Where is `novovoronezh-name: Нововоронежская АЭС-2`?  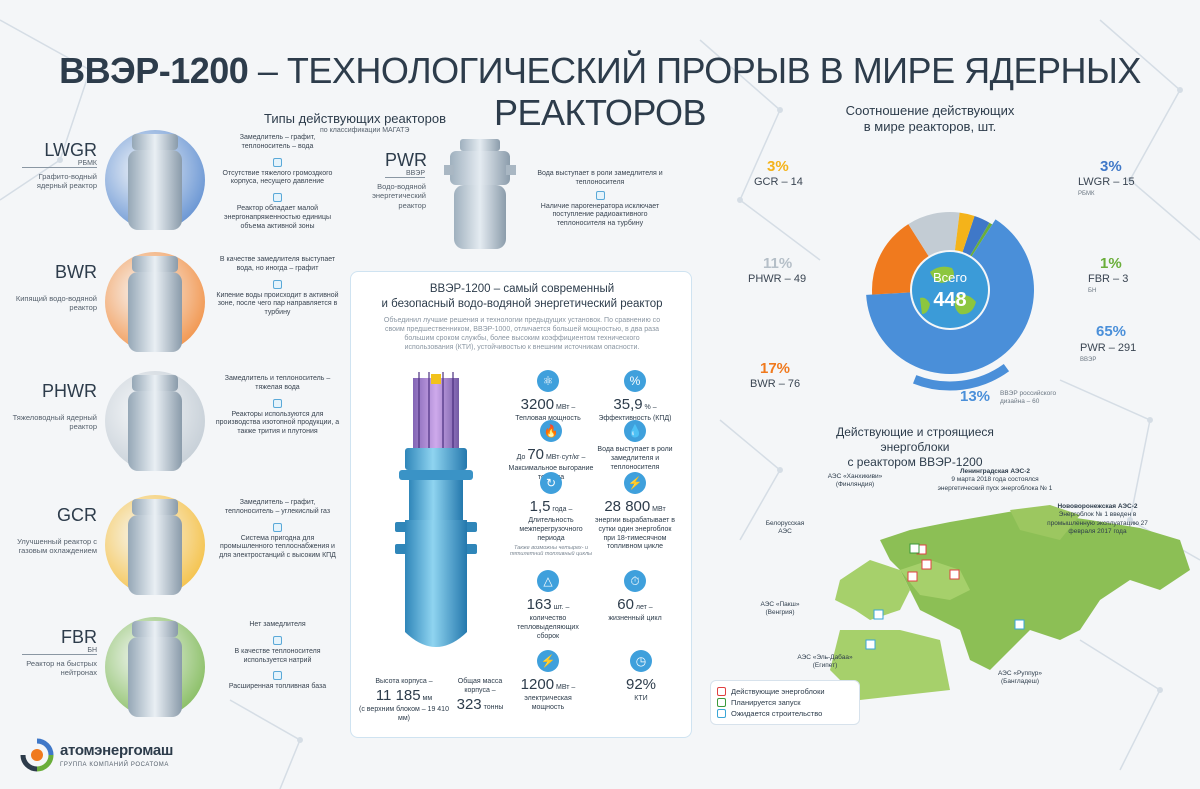 novovoronezh-name: Нововоронежская АЭС-2 is located at coordinates (1097, 506).